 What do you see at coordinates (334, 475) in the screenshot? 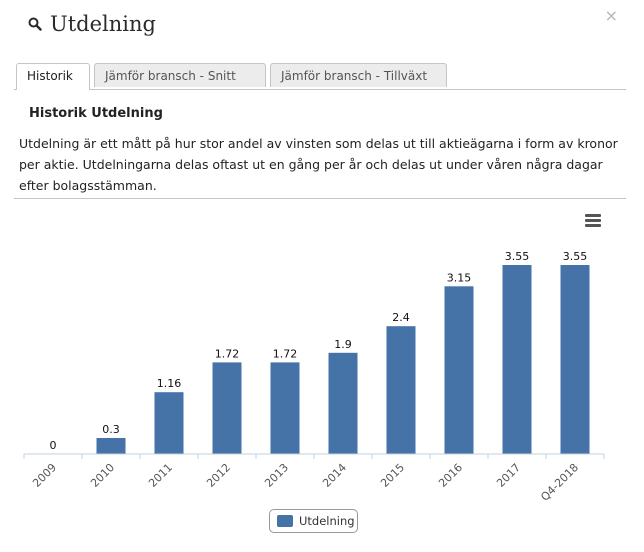
I see `x-tick-label-2014: 2014` at bounding box center [334, 475].